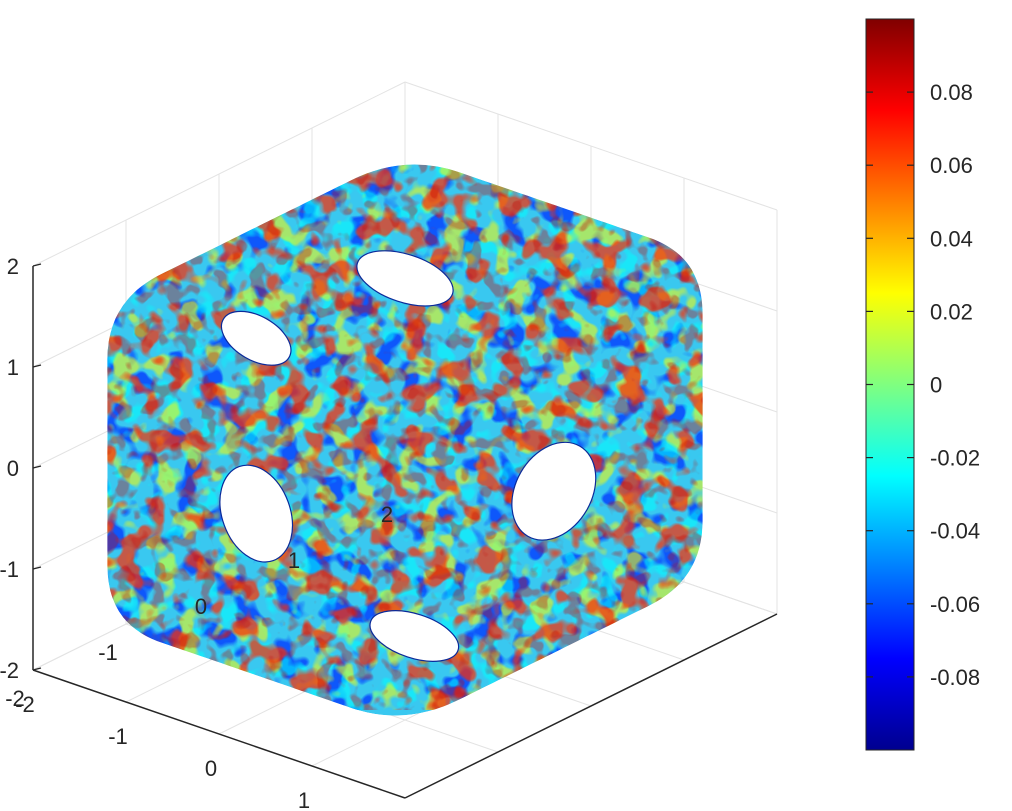 The image size is (1012, 811). I want to click on colorbar-ticks: -0.08 -0.06 -0.04 -0.02 0 0.02 0.04 0.06 0.08, so click(923, 385).